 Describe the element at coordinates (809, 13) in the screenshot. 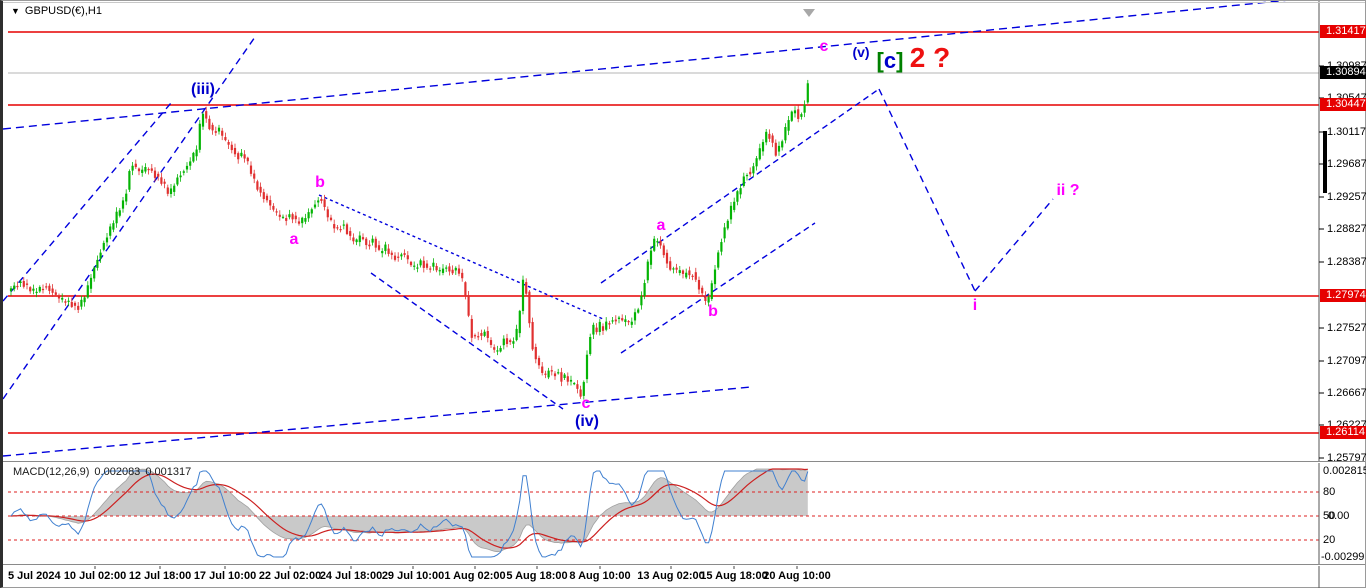

I see `bar-position-marker` at that location.